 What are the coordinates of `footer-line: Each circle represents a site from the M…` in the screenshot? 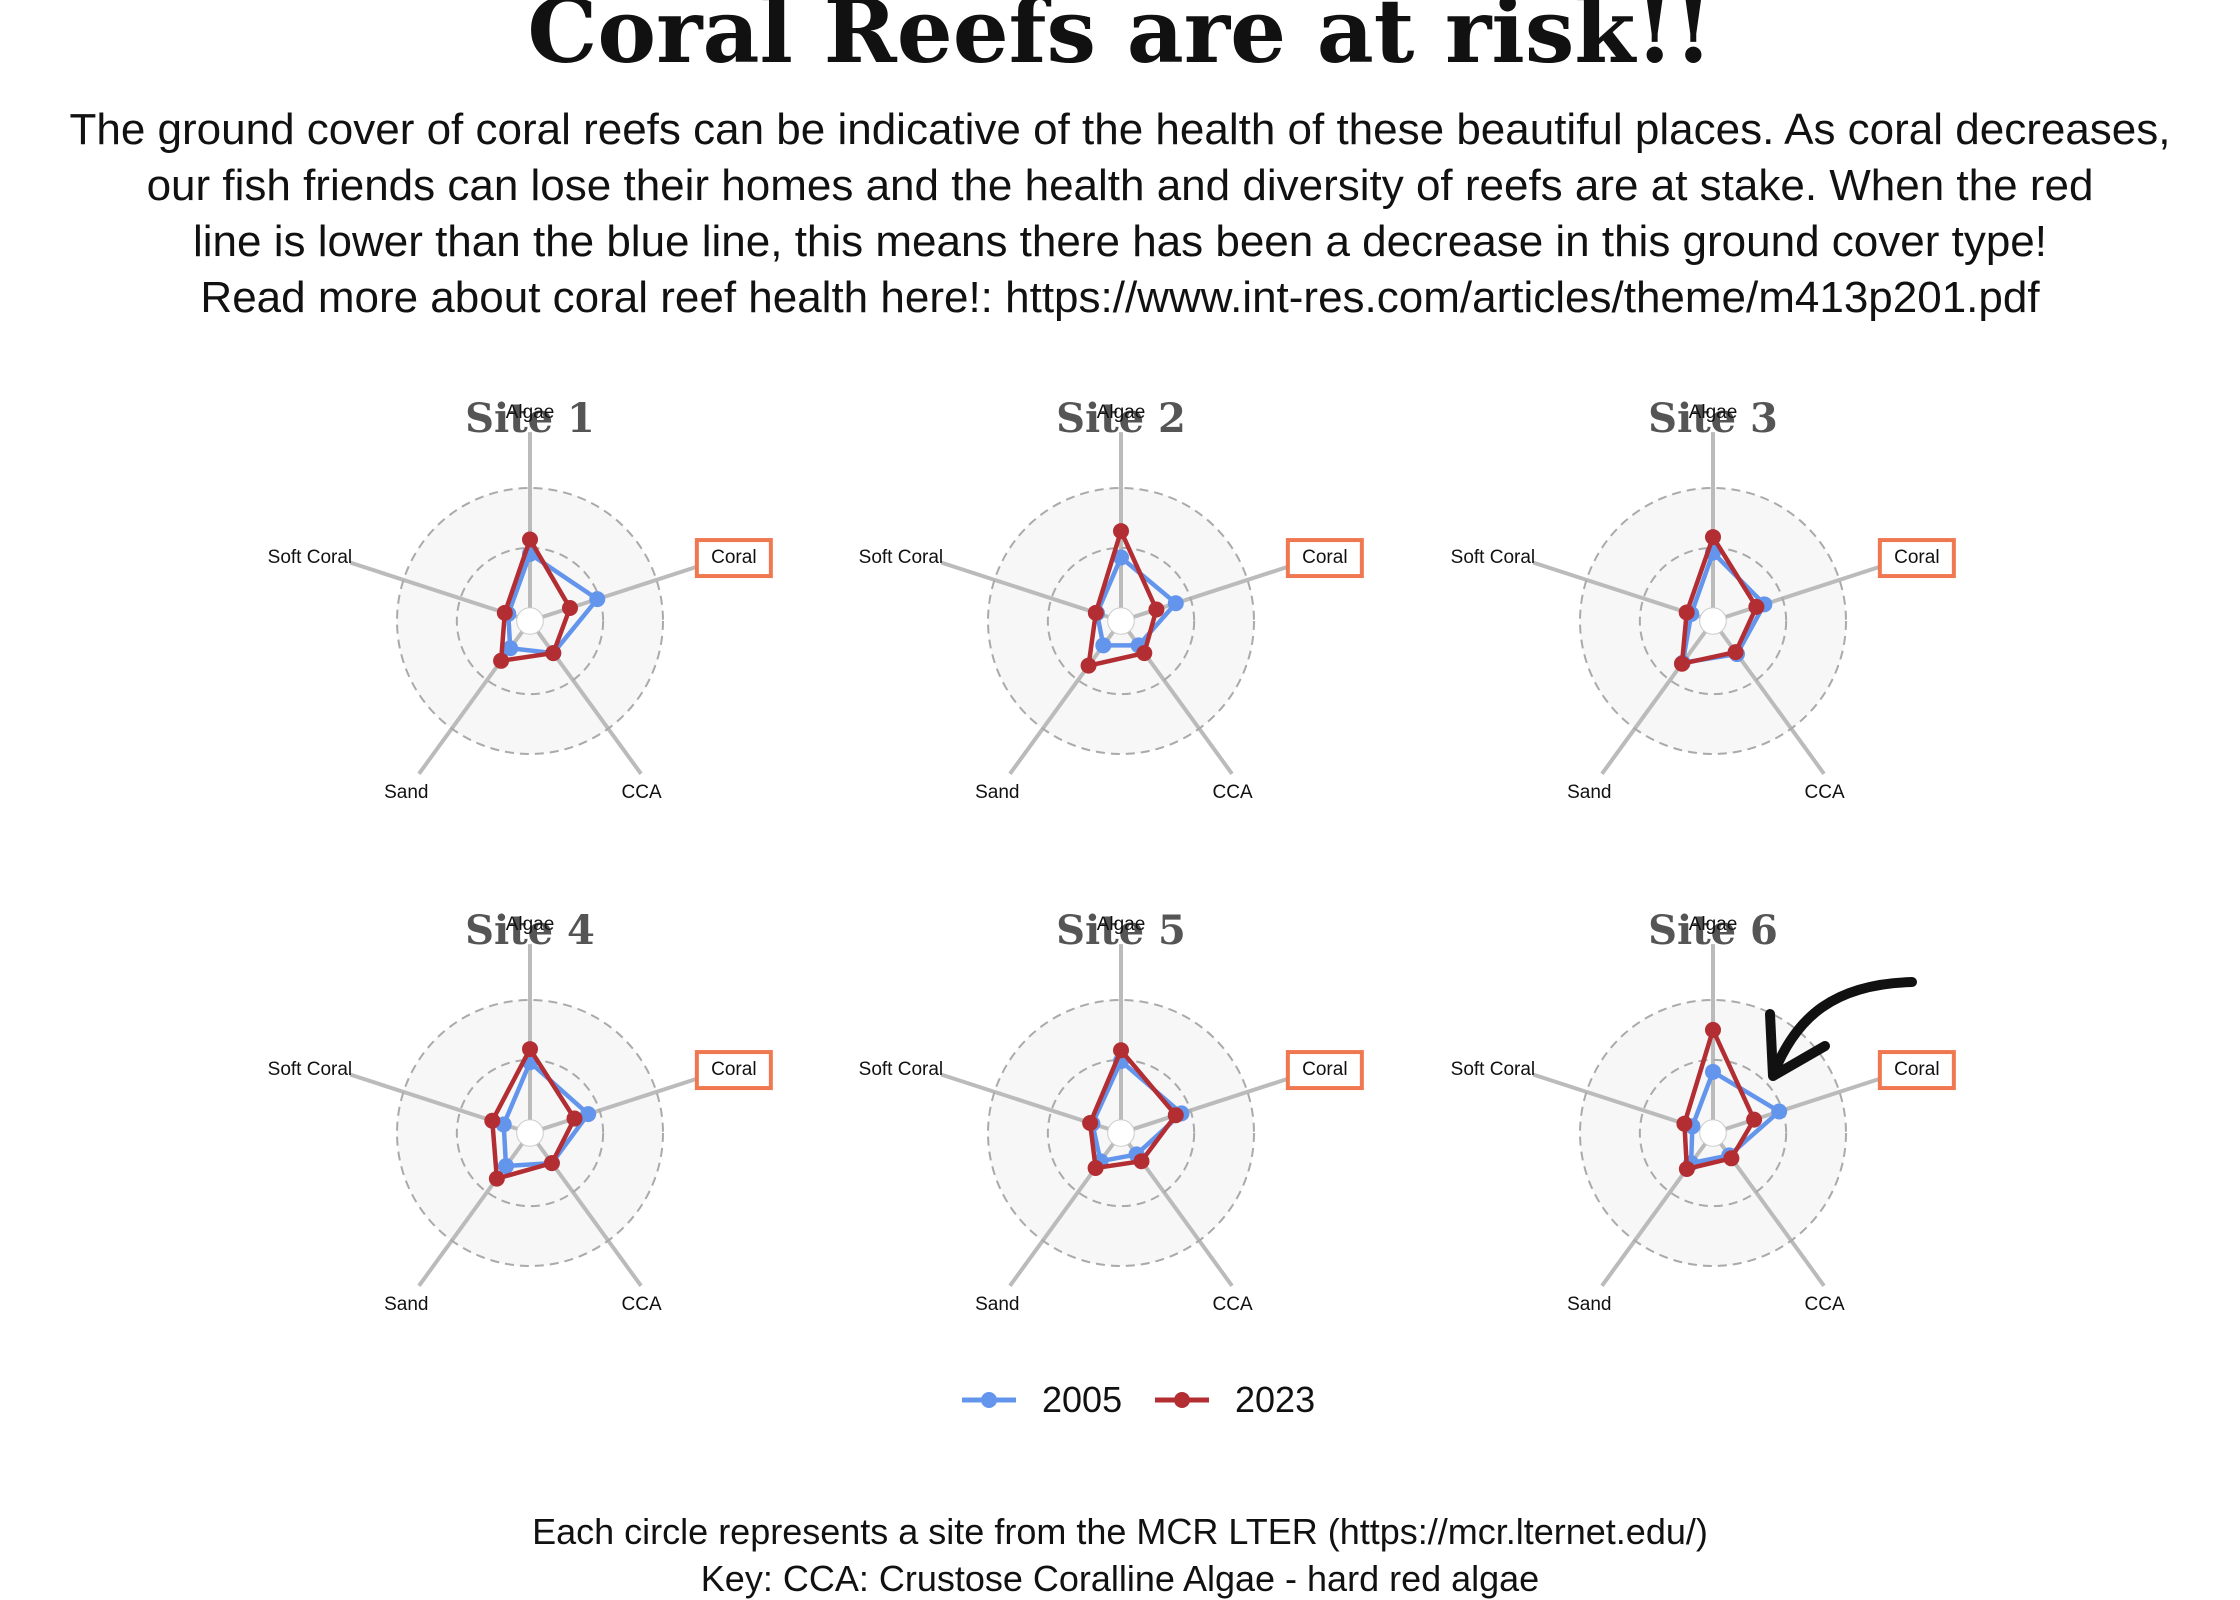 It's located at (1120, 1531).